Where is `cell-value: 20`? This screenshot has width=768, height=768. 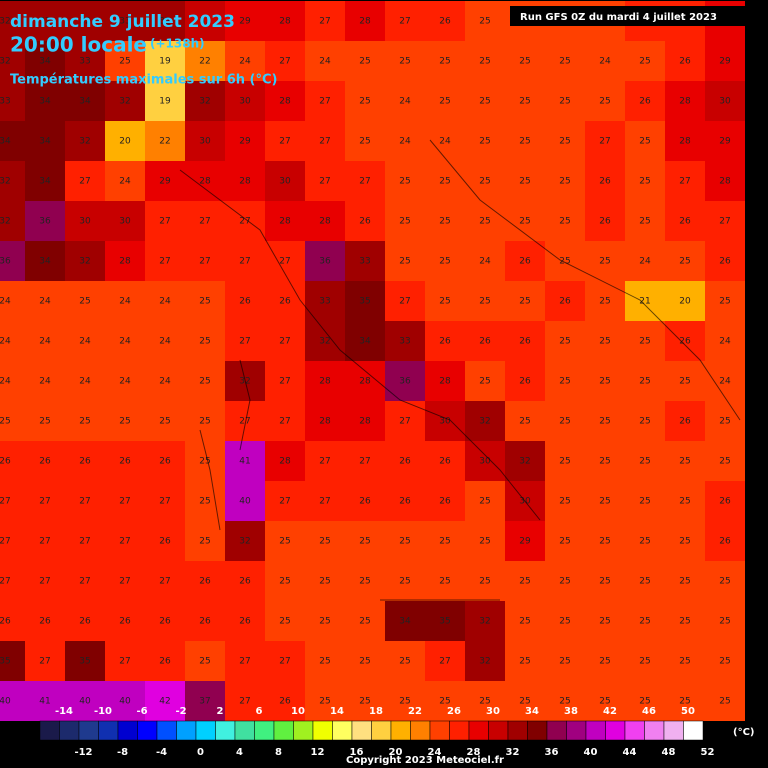
cell-value: 20 is located at coordinates (125, 142).